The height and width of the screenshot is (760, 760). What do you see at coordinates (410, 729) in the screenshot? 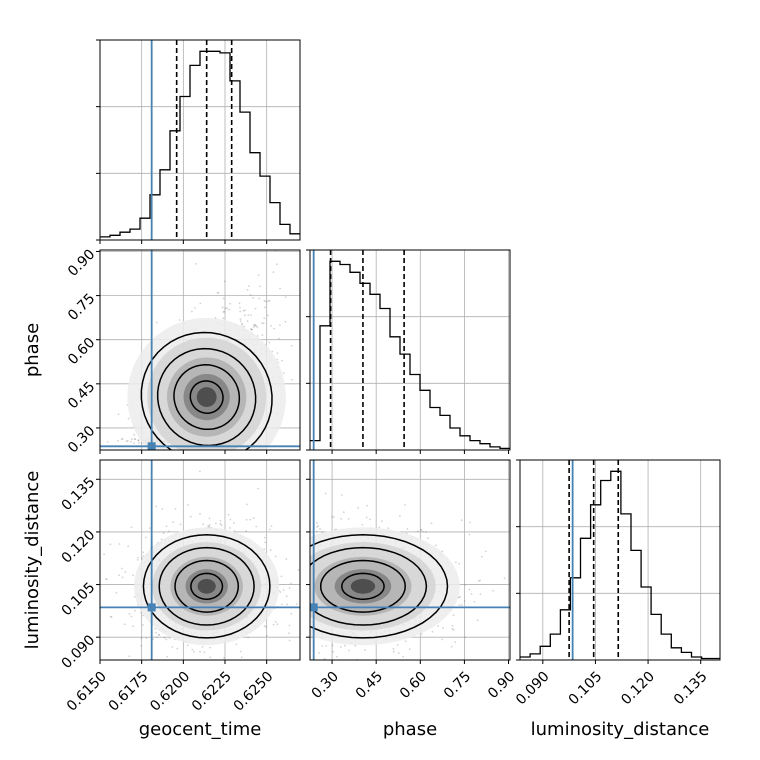
I see `x-axis-title-phase: phase` at bounding box center [410, 729].